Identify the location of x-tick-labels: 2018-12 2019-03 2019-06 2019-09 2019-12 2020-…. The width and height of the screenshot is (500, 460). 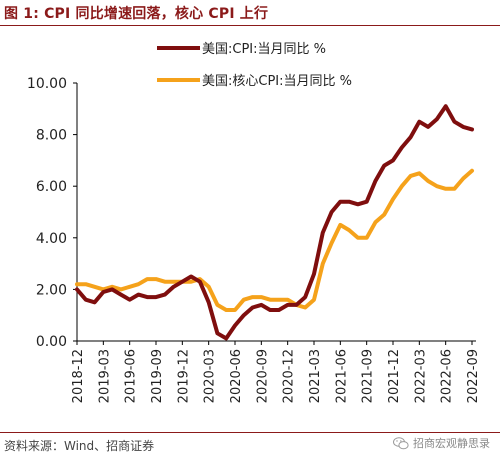
(276, 376).